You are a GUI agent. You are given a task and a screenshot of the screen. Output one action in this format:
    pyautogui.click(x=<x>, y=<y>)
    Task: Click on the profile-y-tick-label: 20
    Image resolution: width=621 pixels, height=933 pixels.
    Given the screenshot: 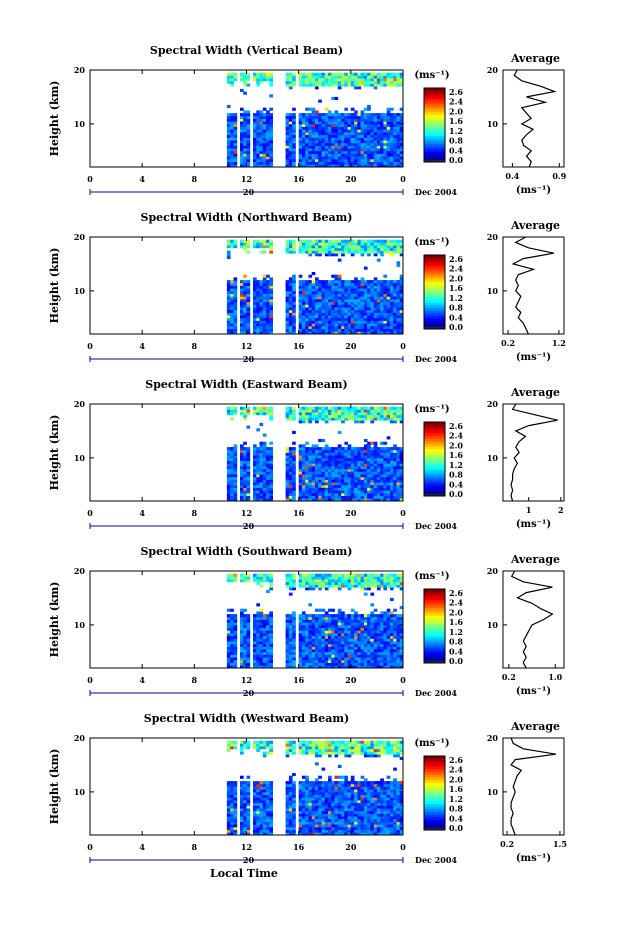 What is the action you would take?
    pyautogui.click(x=493, y=237)
    